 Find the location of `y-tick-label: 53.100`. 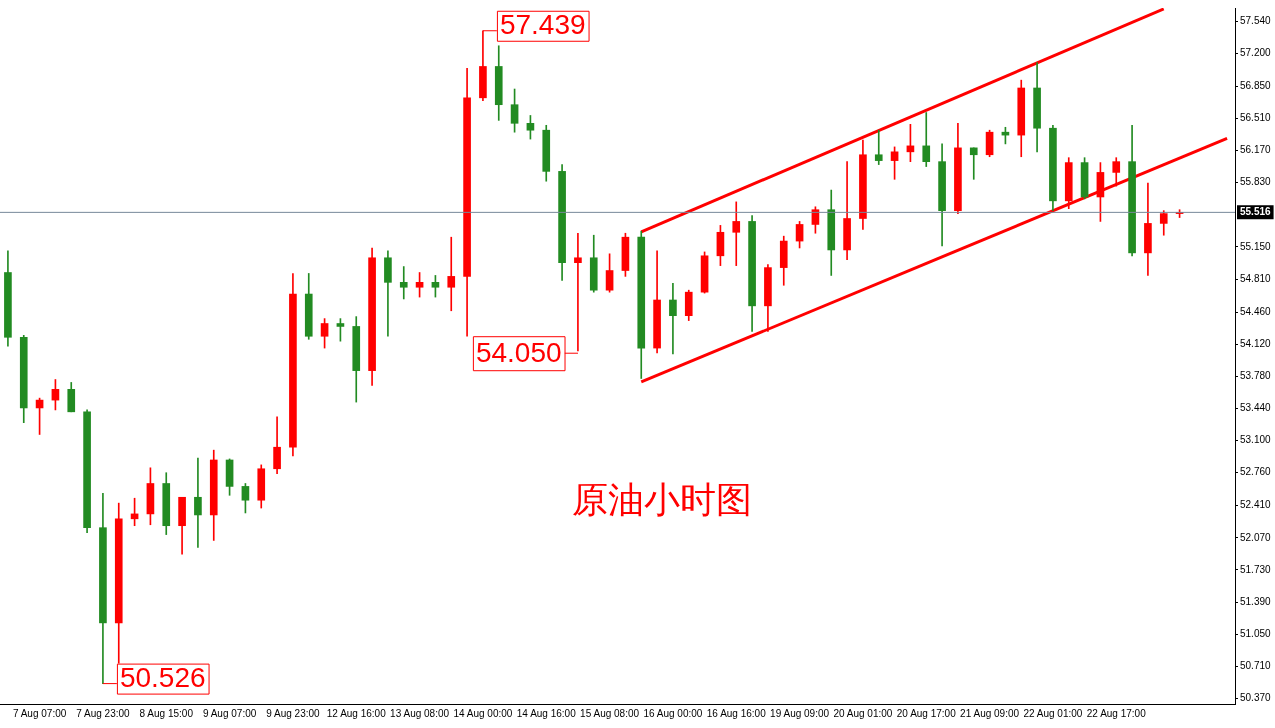

y-tick-label: 53.100 is located at coordinates (1256, 440).